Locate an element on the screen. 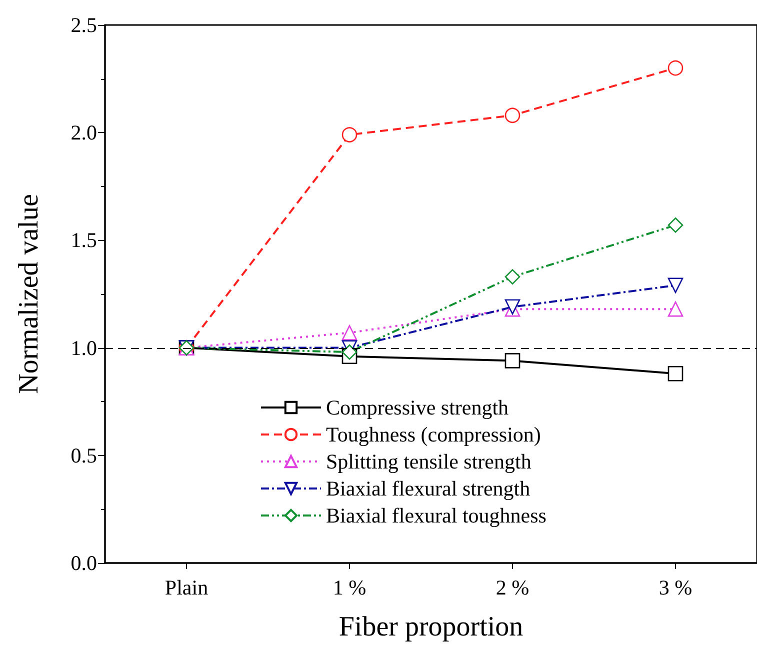 This screenshot has width=757, height=649. x-tick-label: 1 % is located at coordinates (349, 588).